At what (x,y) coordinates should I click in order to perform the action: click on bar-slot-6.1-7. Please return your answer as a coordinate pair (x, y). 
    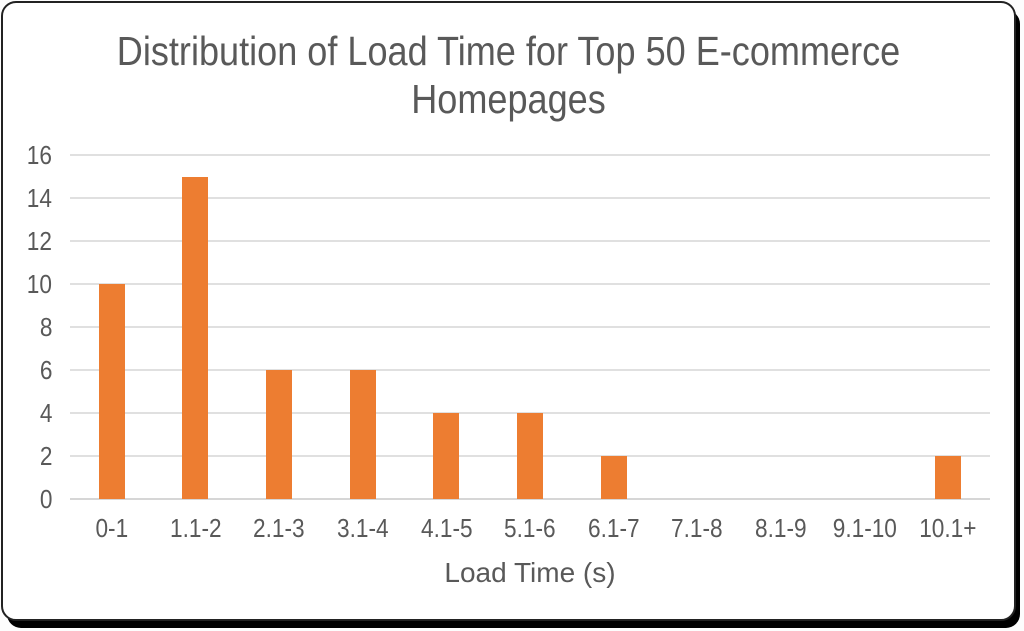
    Looking at the image, I should click on (614, 327).